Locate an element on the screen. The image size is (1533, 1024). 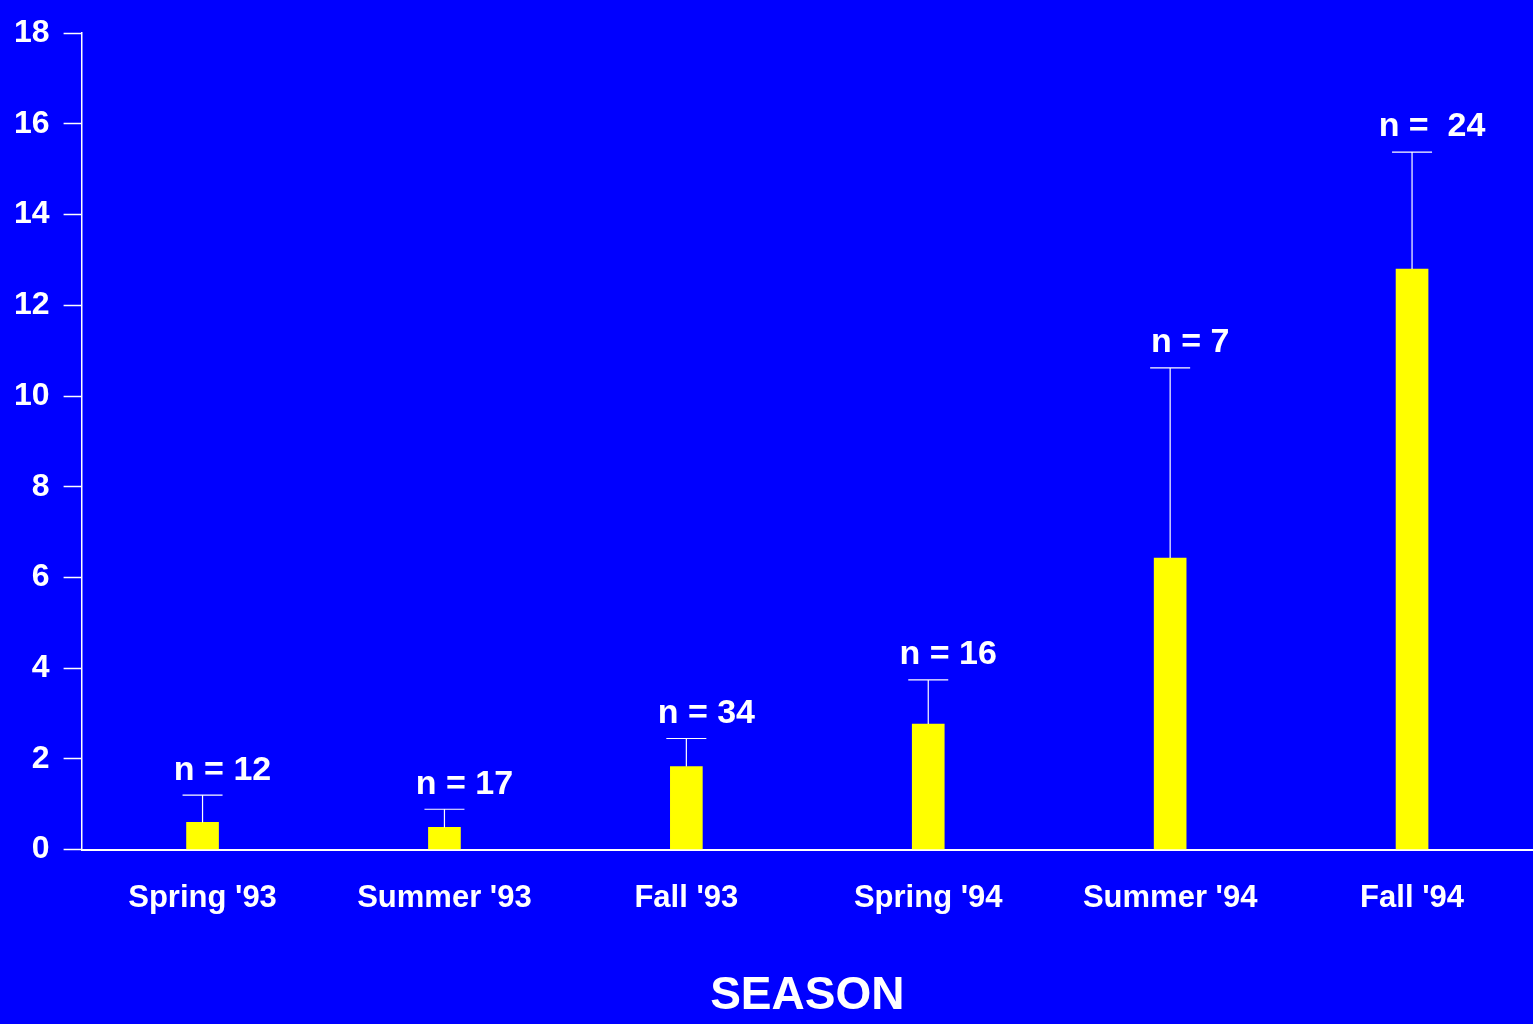
y-tick-label: 4 is located at coordinates (40, 666).